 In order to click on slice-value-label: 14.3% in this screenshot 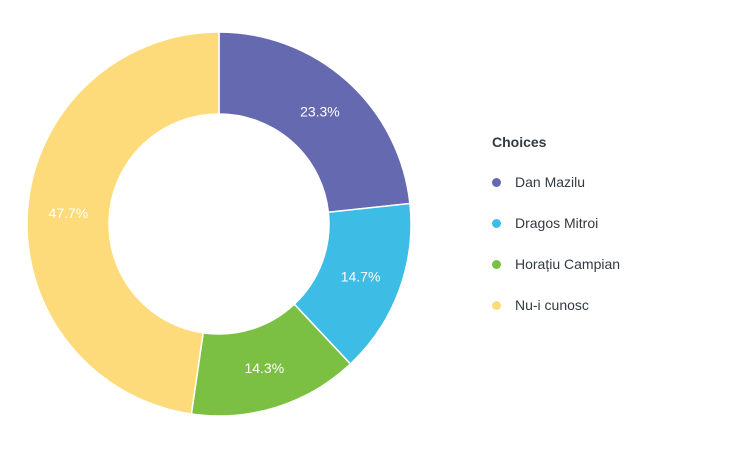, I will do `click(264, 368)`.